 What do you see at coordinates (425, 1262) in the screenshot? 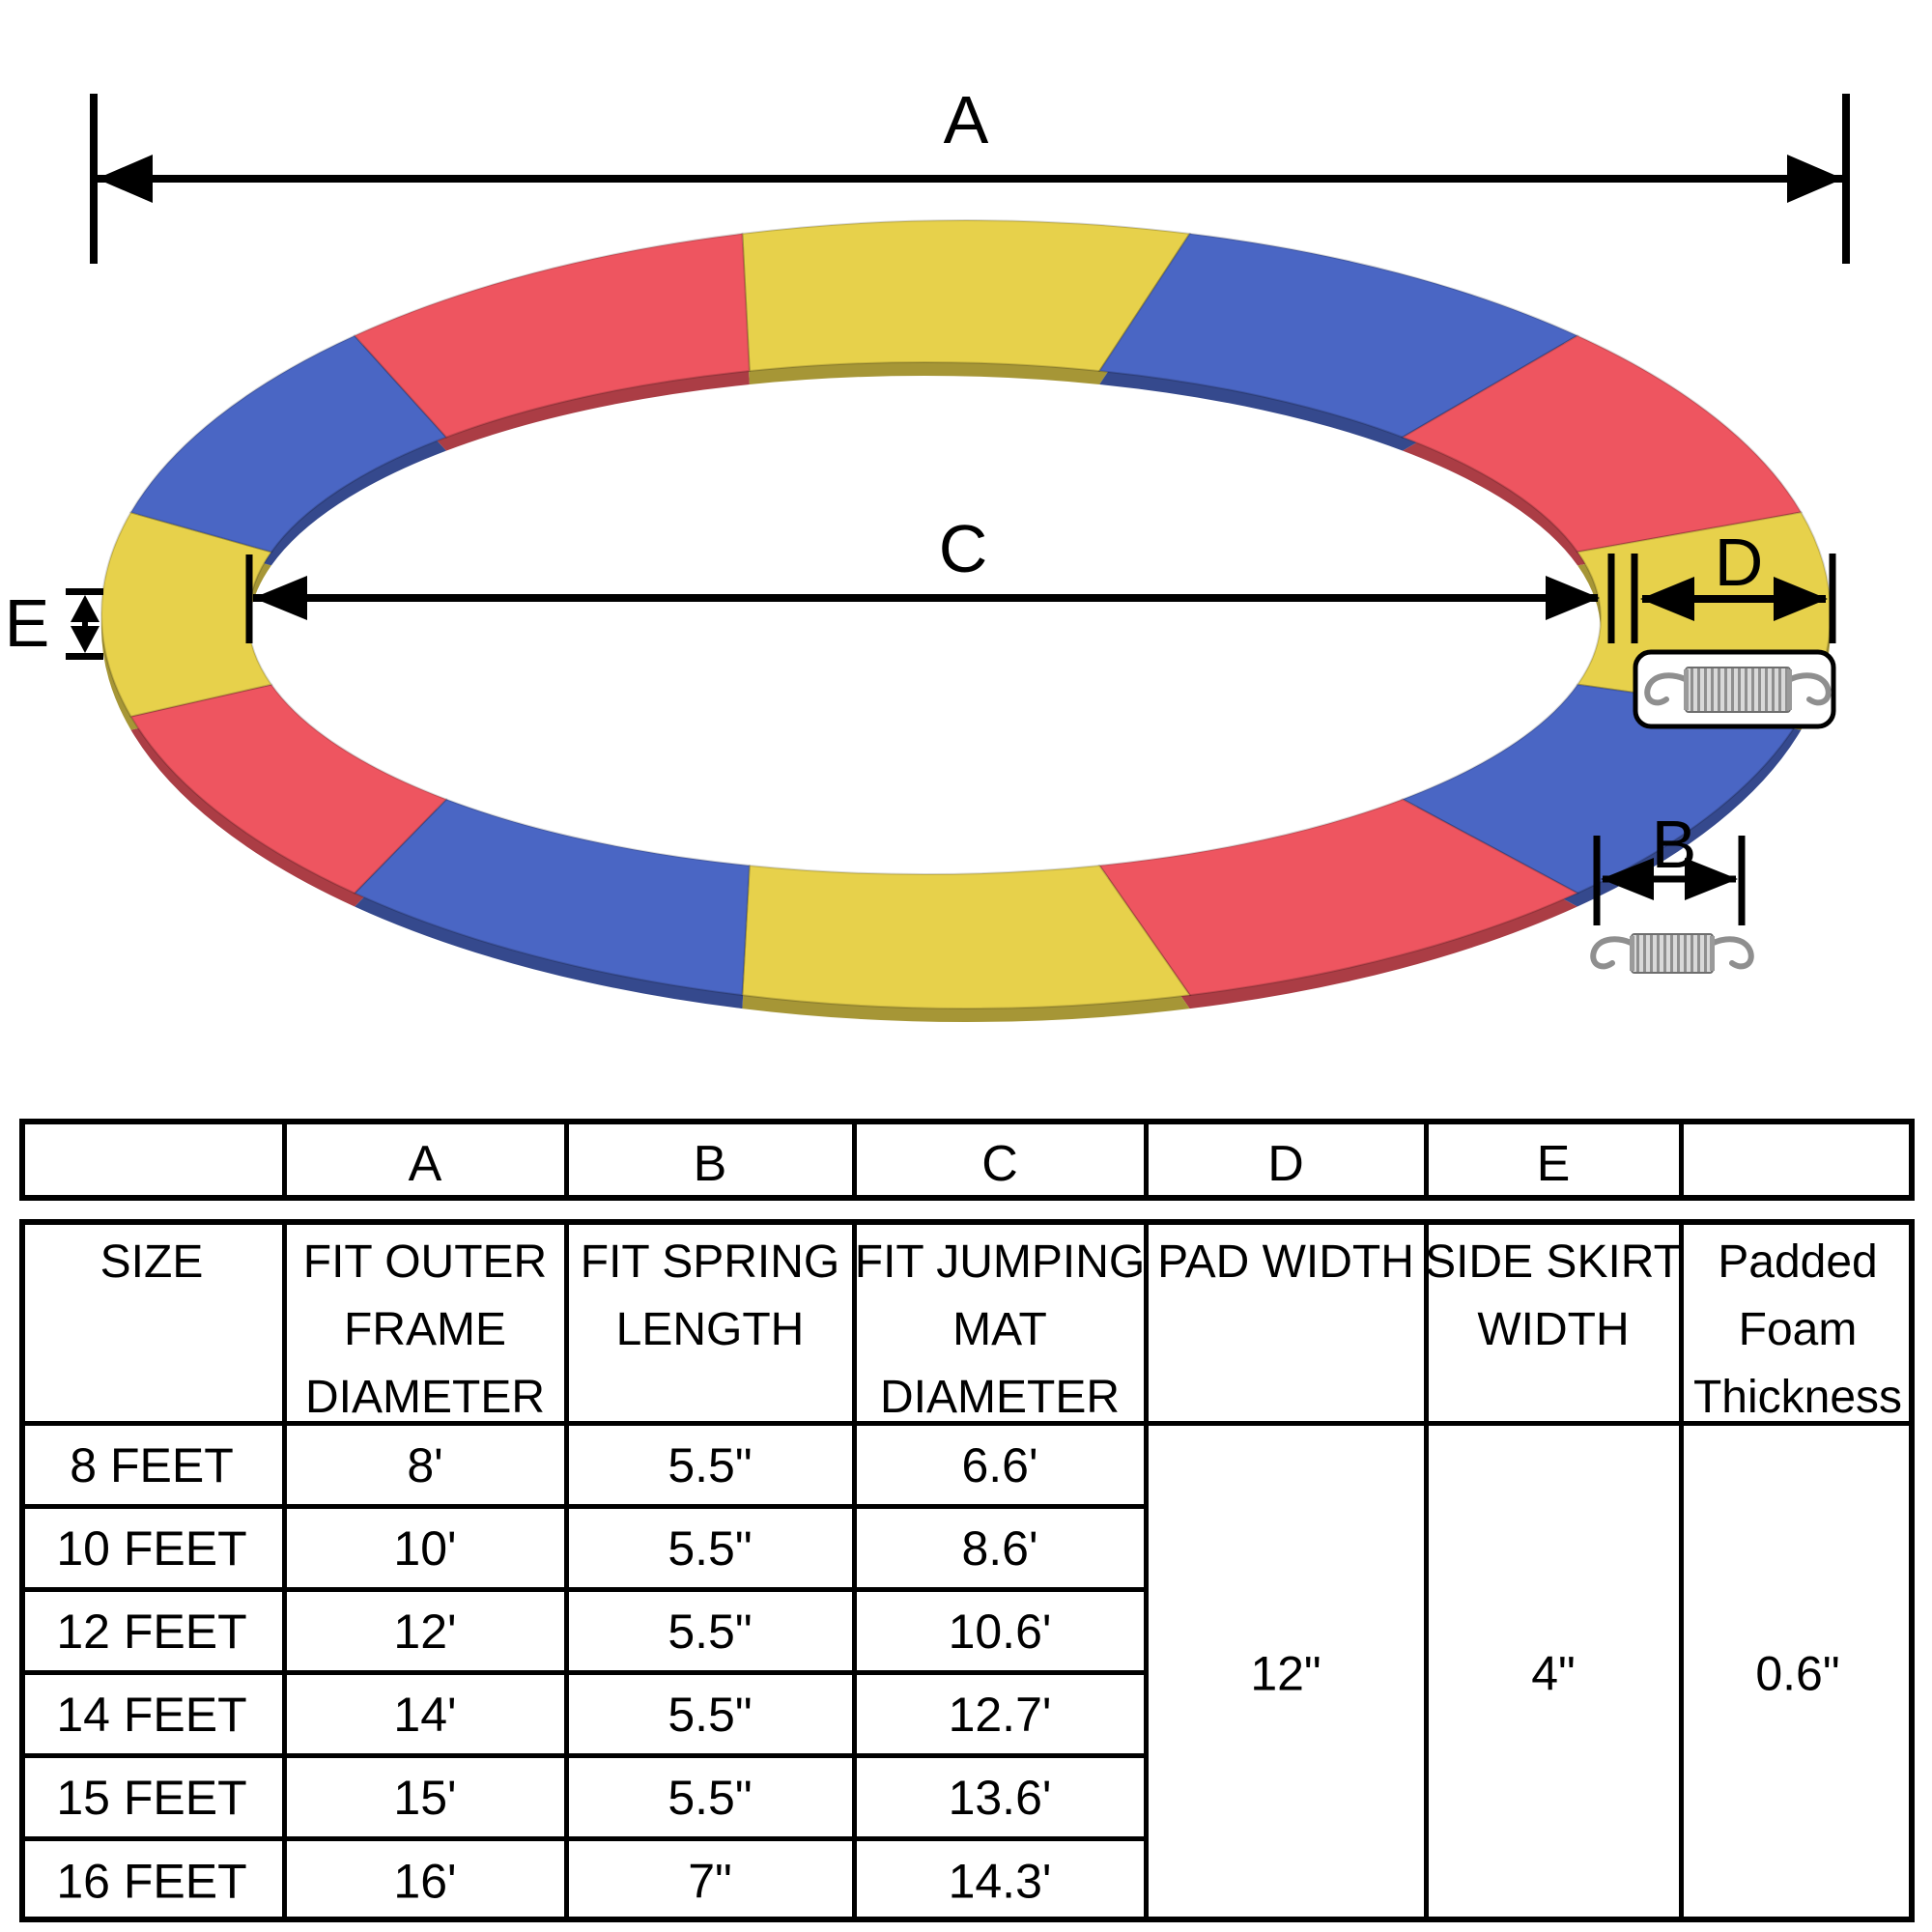
I see `column-header: FIT OUTER` at bounding box center [425, 1262].